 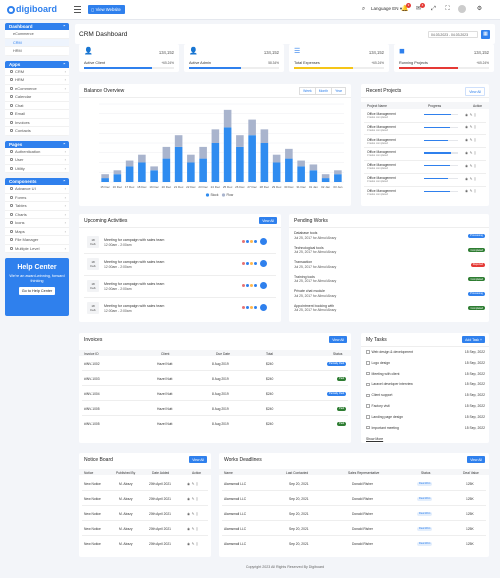 I want to click on task-row: Laravel developer interview, so click(x=425, y=384).